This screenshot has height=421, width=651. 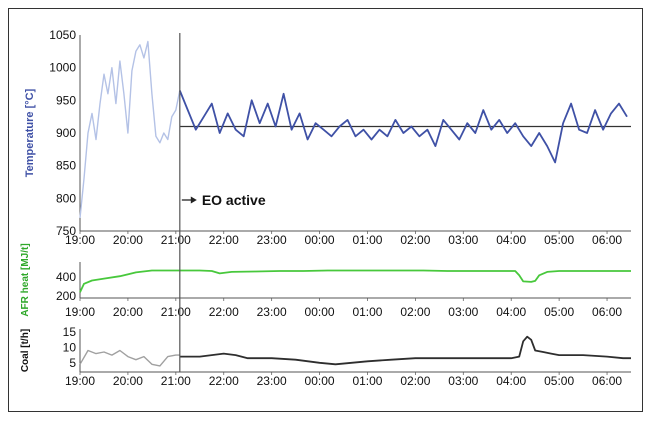 What do you see at coordinates (320, 240) in the screenshot?
I see `temperature-x-tick-label: 00:00` at bounding box center [320, 240].